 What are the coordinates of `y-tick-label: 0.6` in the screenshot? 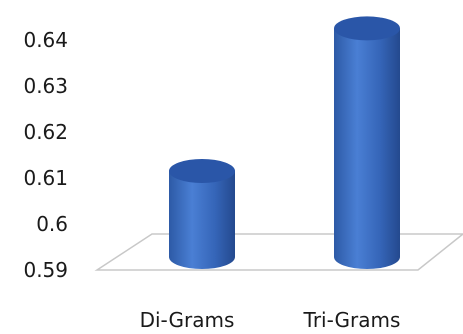 It's located at (52, 224).